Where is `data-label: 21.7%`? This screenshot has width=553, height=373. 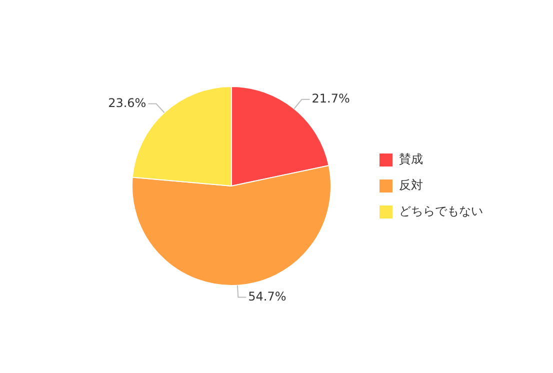 data-label: 21.7% is located at coordinates (331, 99).